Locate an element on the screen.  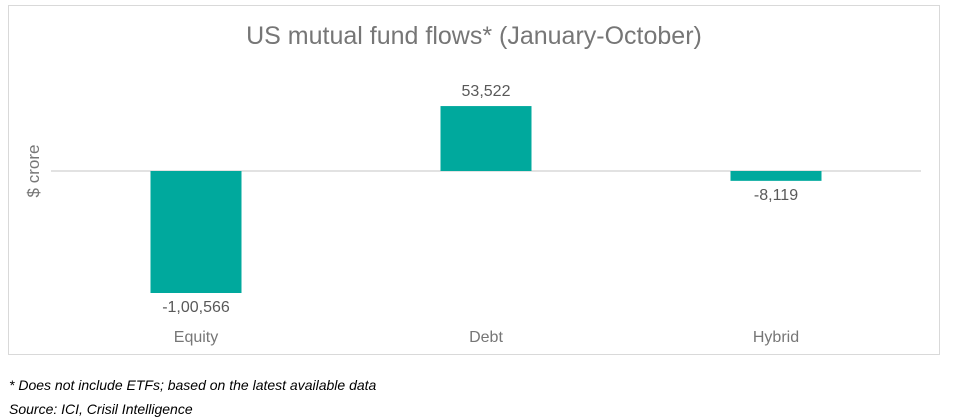
chart-title: US mutual fund flows* (January-October) is located at coordinates (474, 36).